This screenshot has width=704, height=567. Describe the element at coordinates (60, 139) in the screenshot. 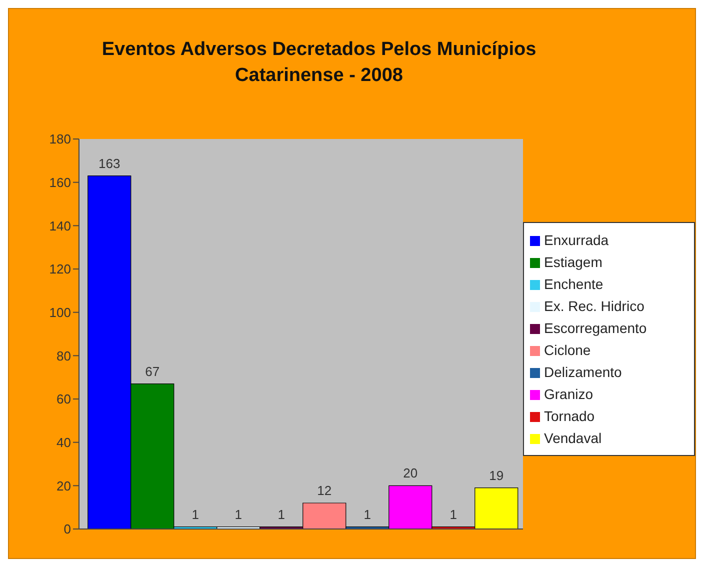

I see `y-tick-label: 180` at that location.